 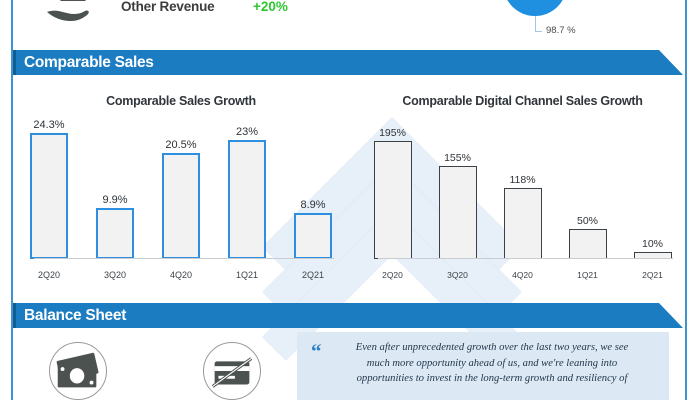 I want to click on bar-group: 155%, so click(x=457, y=189).